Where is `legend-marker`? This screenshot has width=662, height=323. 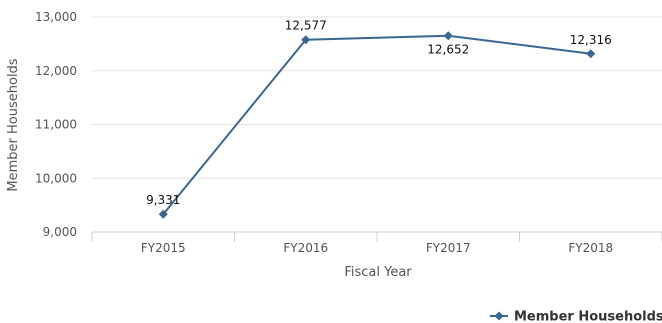
legend-marker is located at coordinates (499, 316).